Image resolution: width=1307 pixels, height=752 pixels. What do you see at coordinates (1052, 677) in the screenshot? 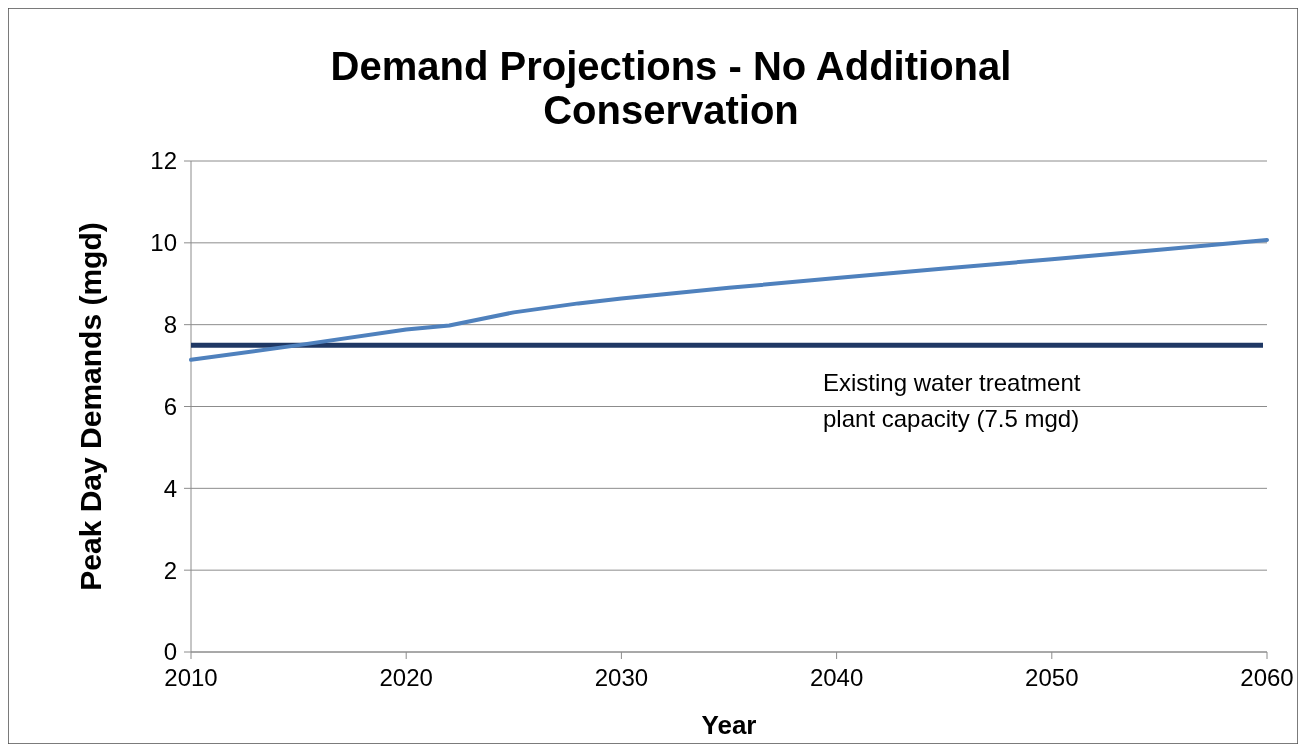
I see `x-tick-label: 2050` at bounding box center [1052, 677].